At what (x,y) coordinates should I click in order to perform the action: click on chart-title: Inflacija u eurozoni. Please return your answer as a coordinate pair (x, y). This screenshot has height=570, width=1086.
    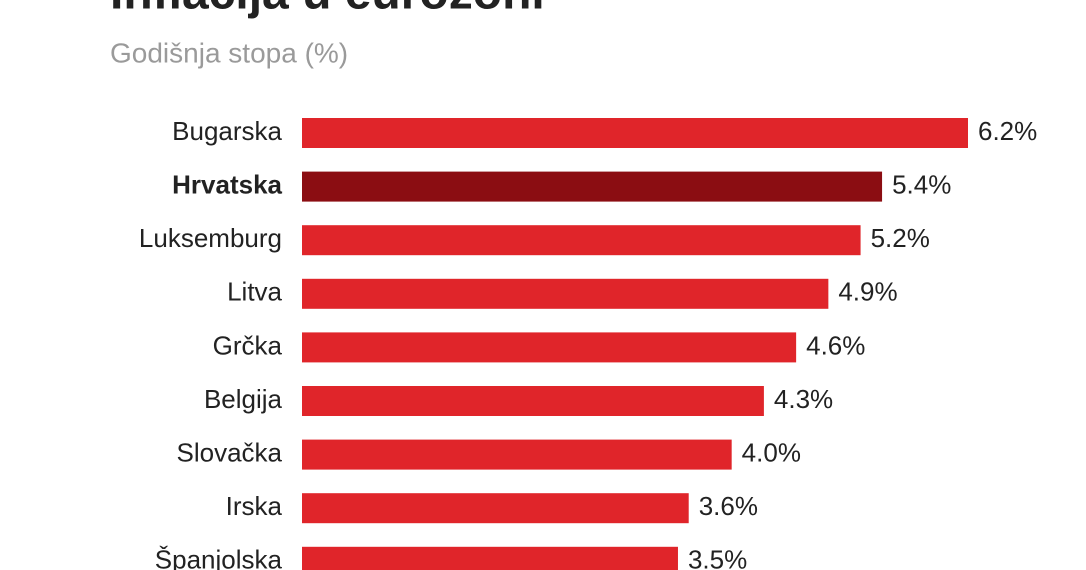
    Looking at the image, I should click on (327, 10).